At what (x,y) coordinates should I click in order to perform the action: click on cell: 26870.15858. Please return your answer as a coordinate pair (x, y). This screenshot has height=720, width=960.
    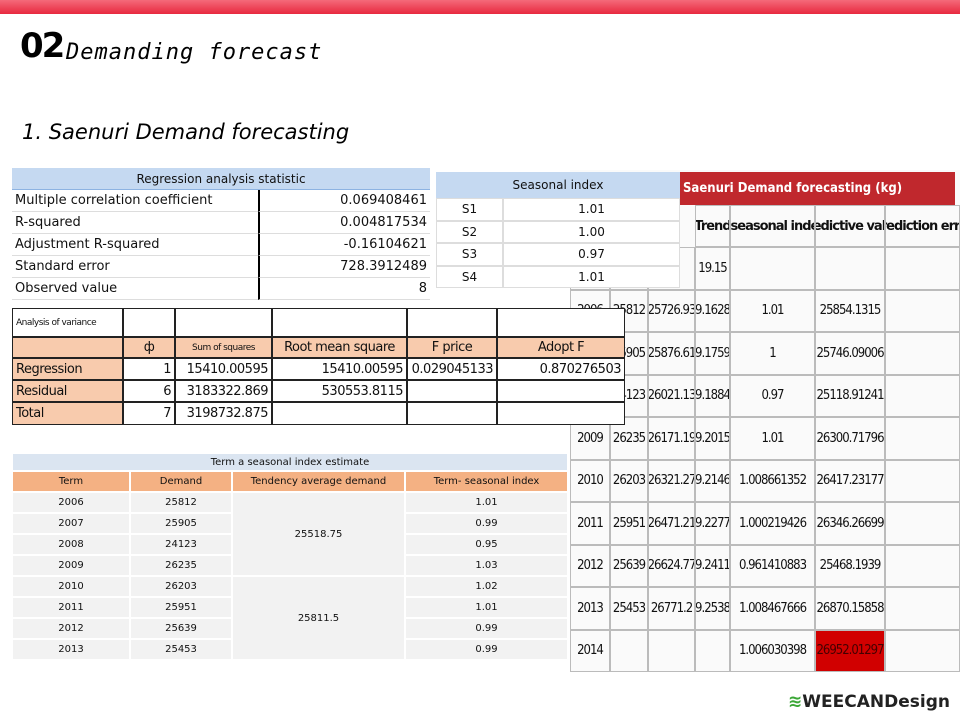
    Looking at the image, I should click on (850, 608).